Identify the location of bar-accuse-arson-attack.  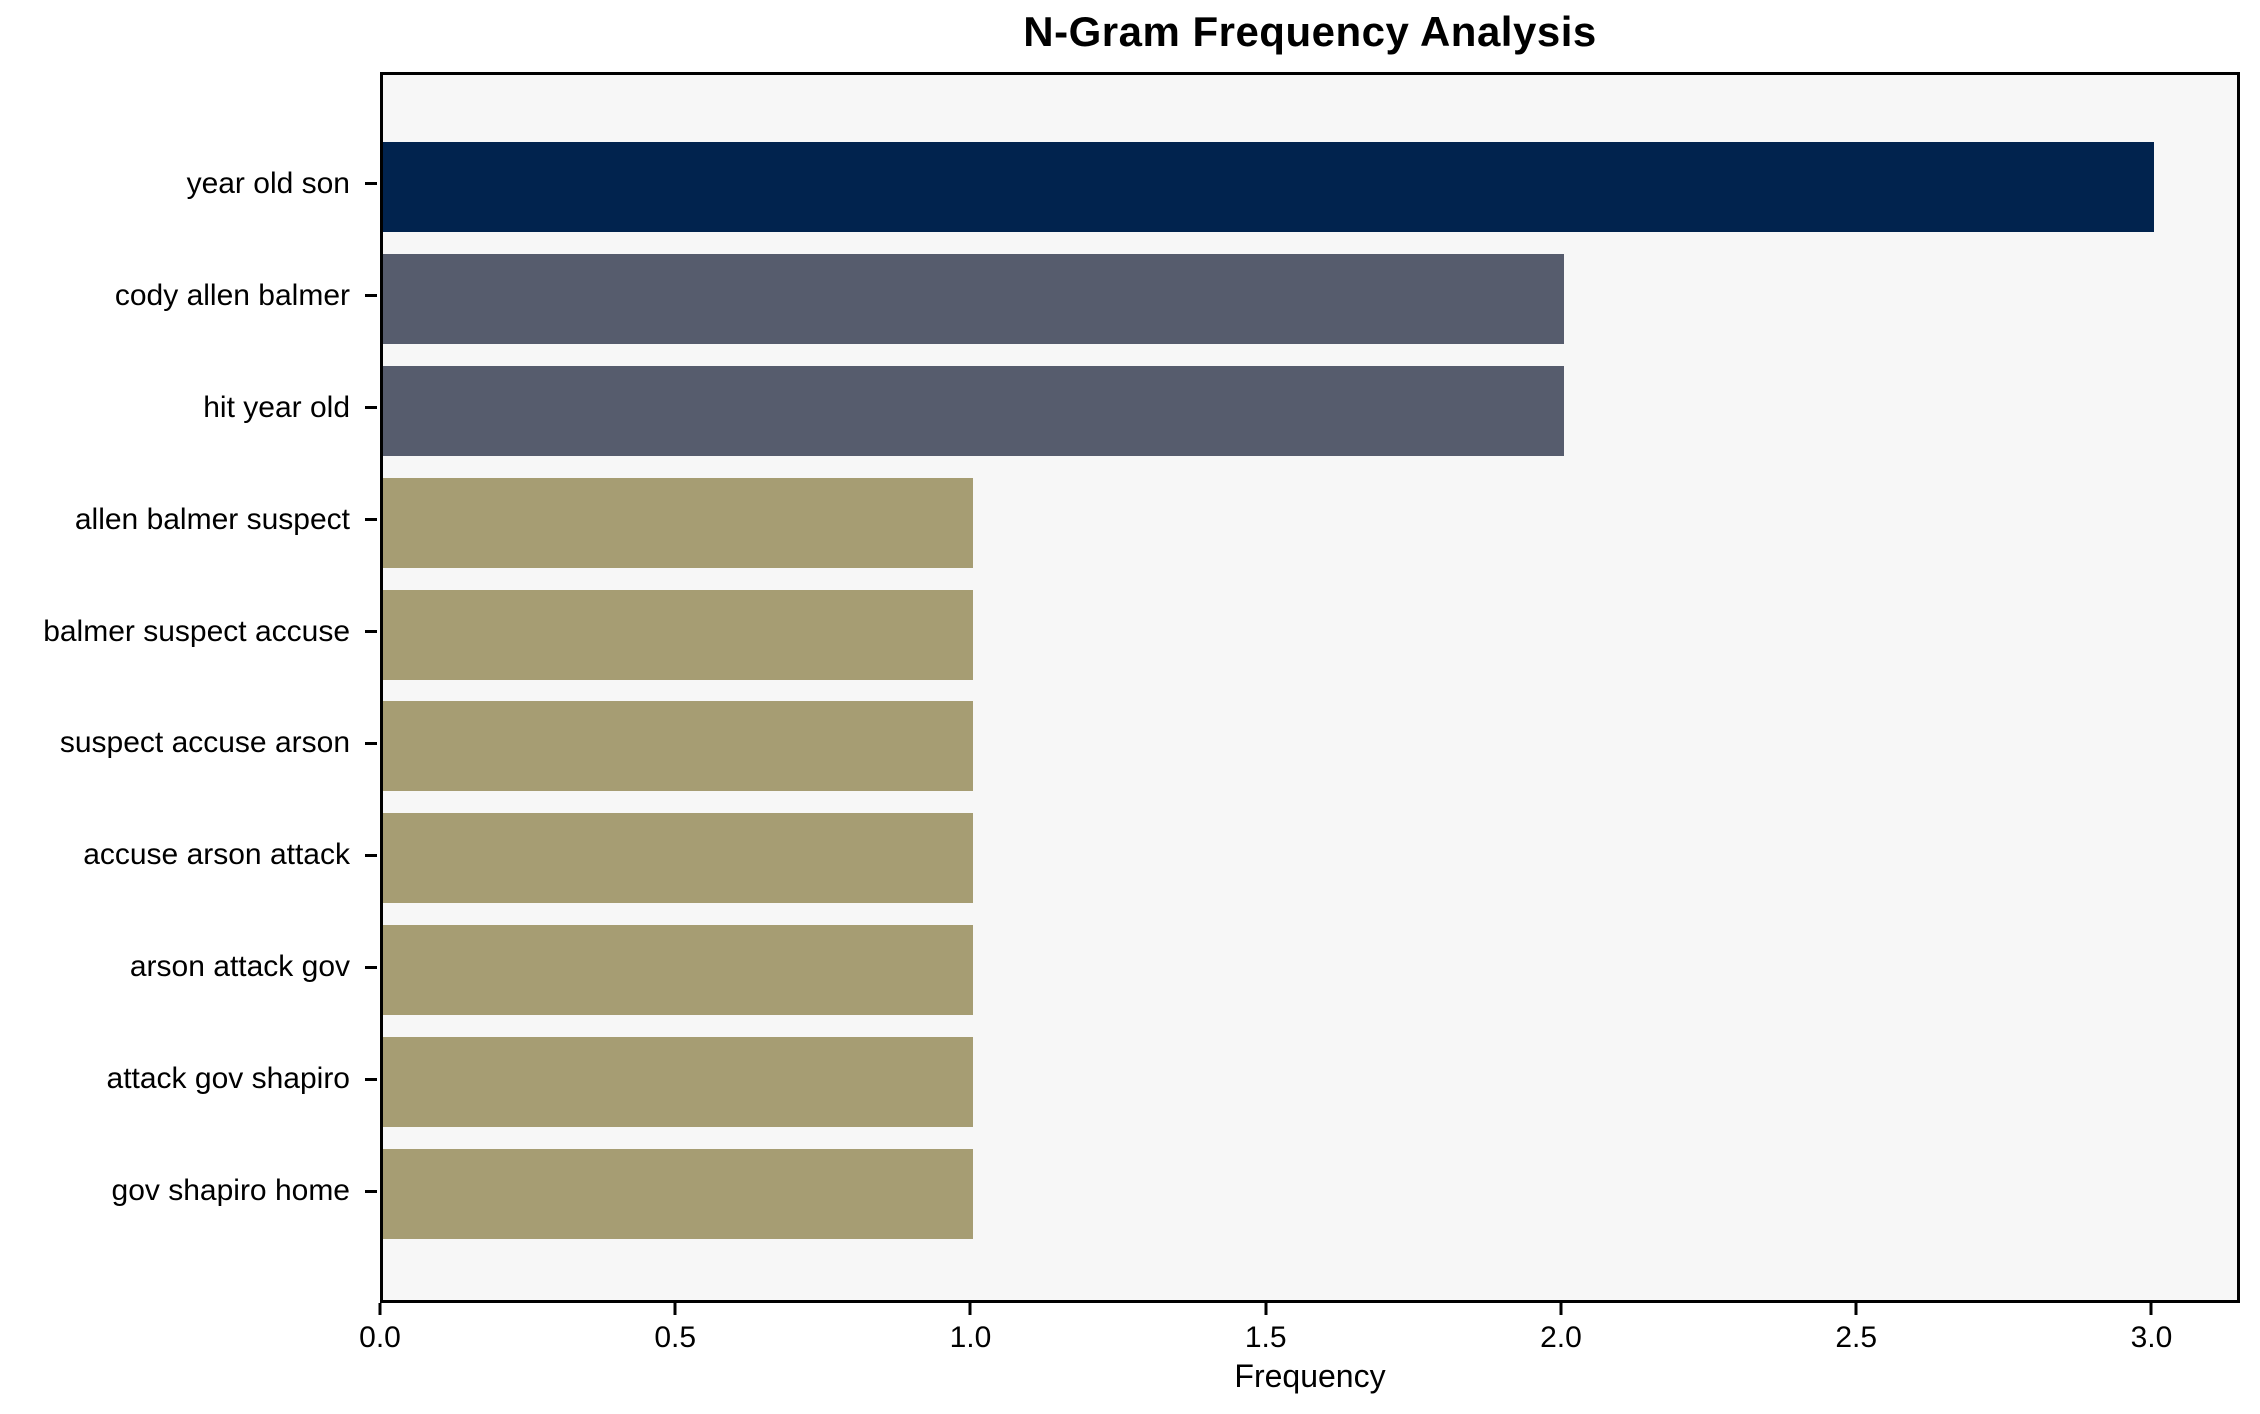
(678, 858).